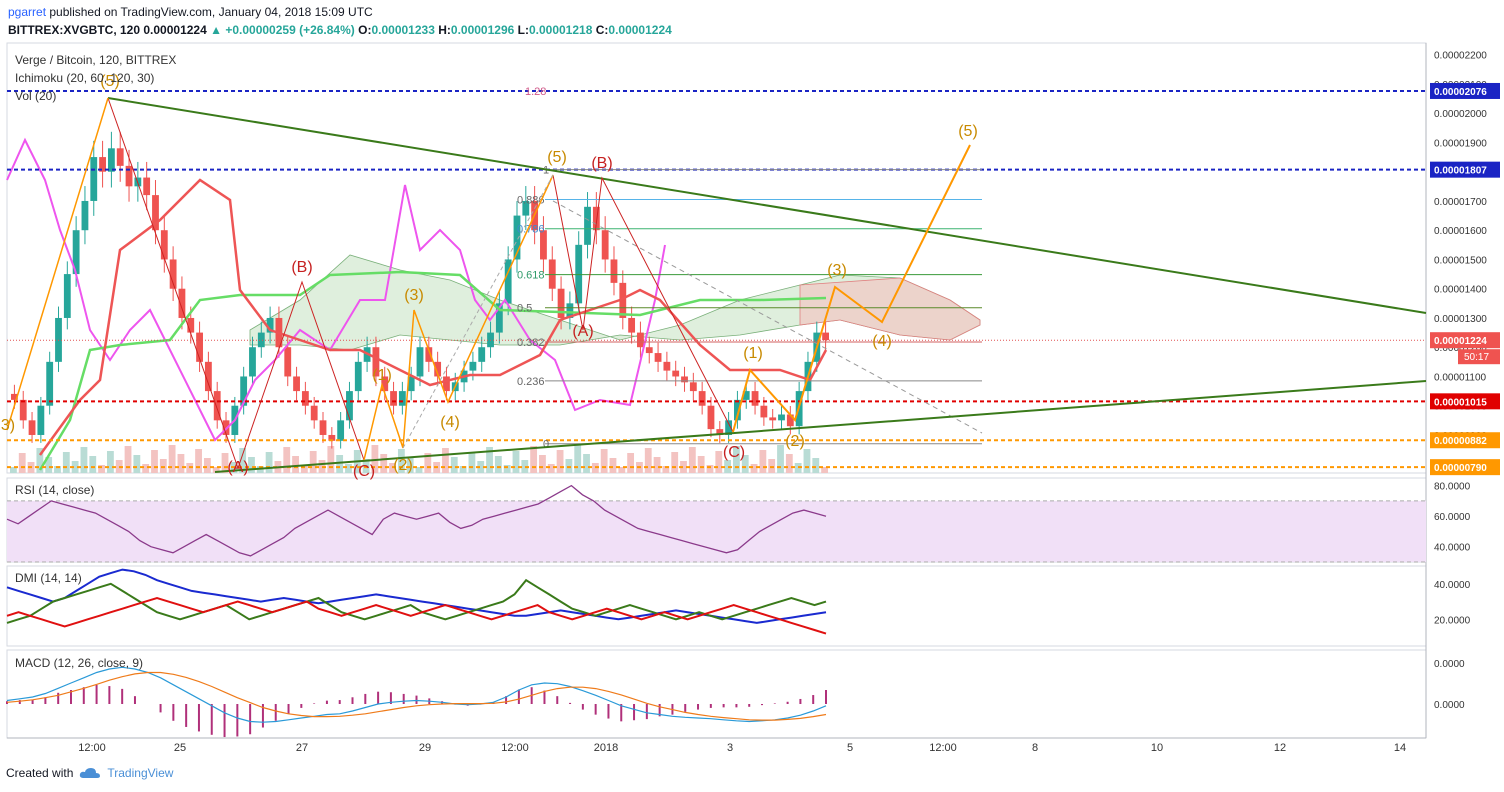 The image size is (1504, 792). Describe the element at coordinates (560, 30) in the screenshot. I see `low-value: 0.00001218` at that location.